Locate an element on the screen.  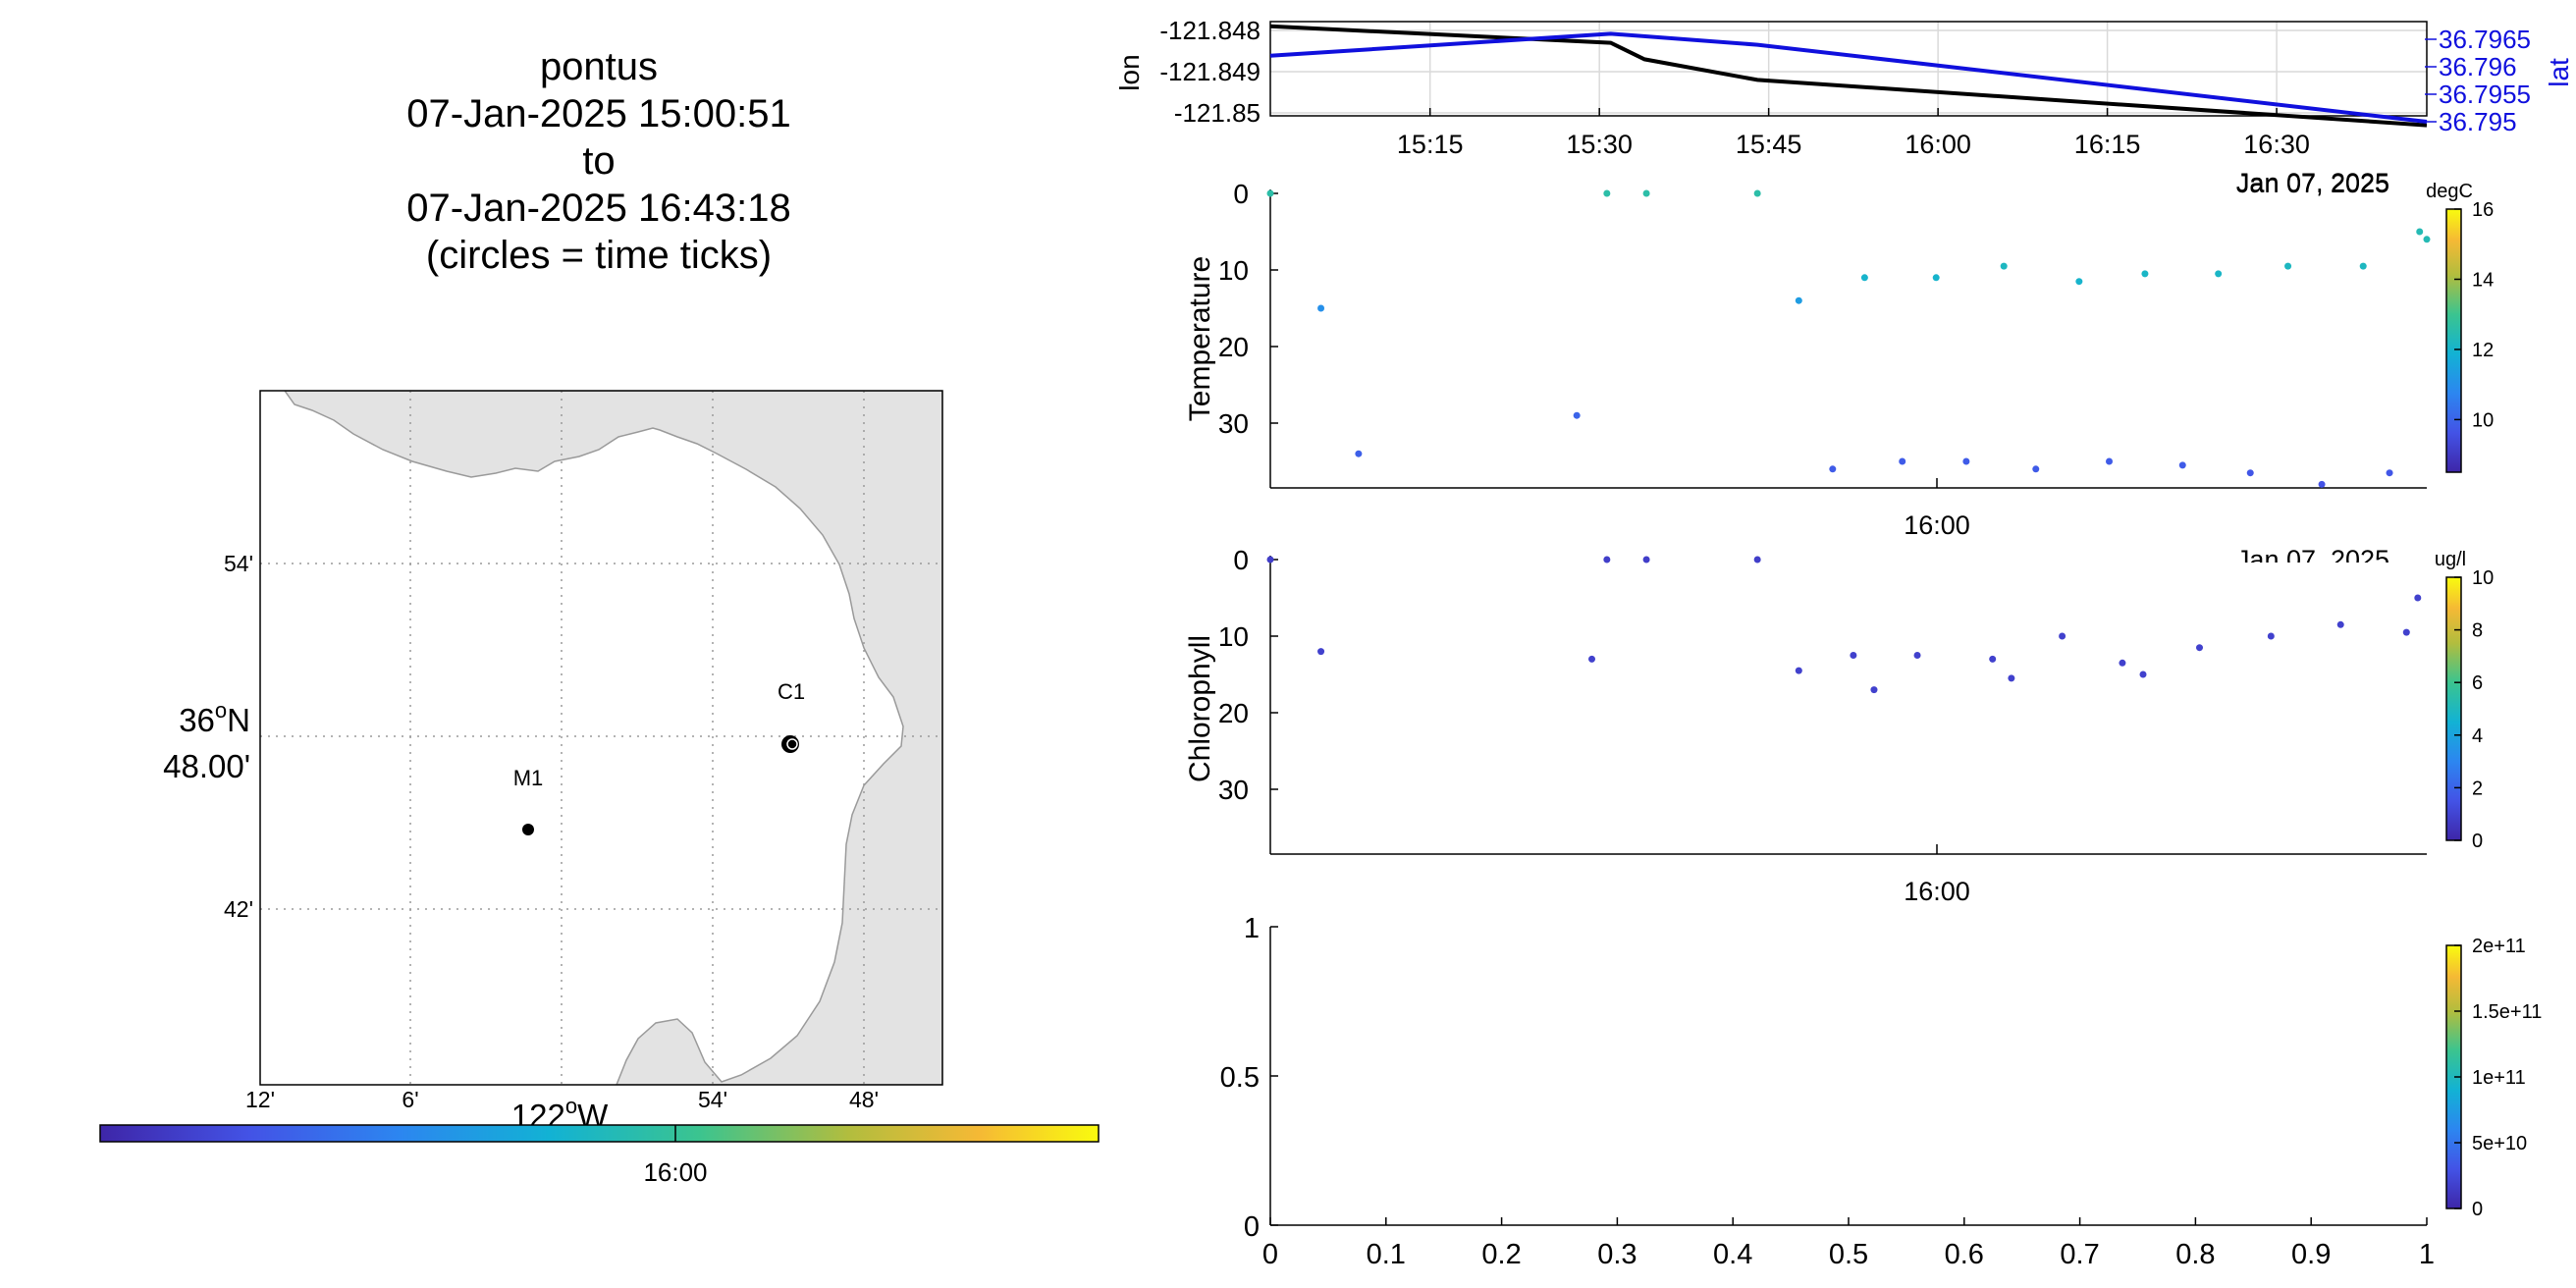
chlorophyll-colorbar-tick-label: 6 is located at coordinates (2477, 683).